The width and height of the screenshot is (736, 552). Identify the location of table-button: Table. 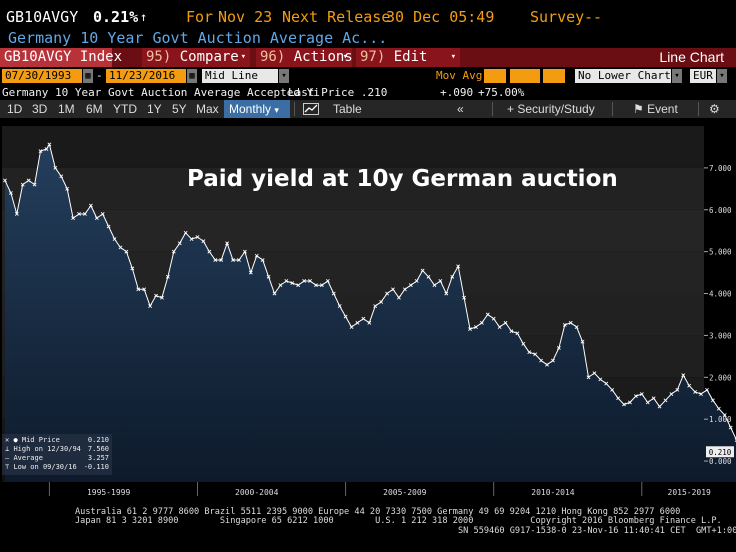
(347, 109).